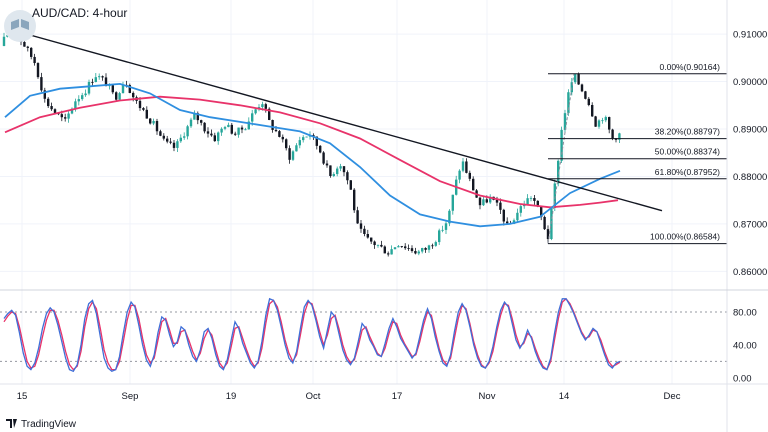  I want to click on time-tick-label: 15, so click(22, 396).